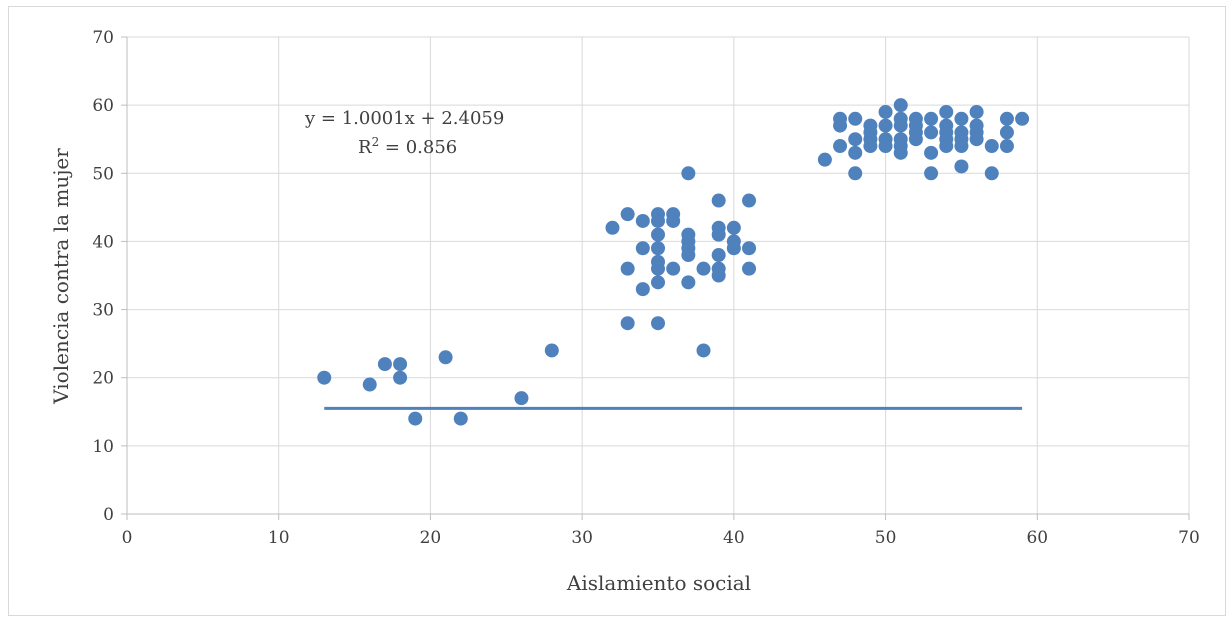  I want to click on r-squared-superscript: 2, so click(376, 142).